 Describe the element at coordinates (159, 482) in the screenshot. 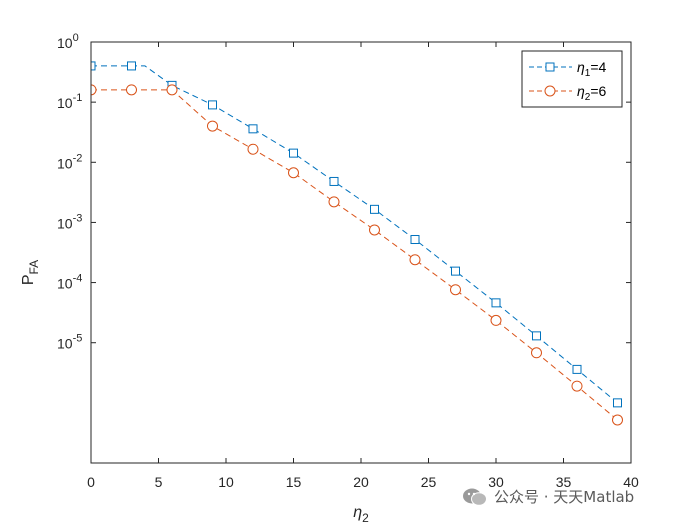

I see `x-tick-label: 5` at that location.